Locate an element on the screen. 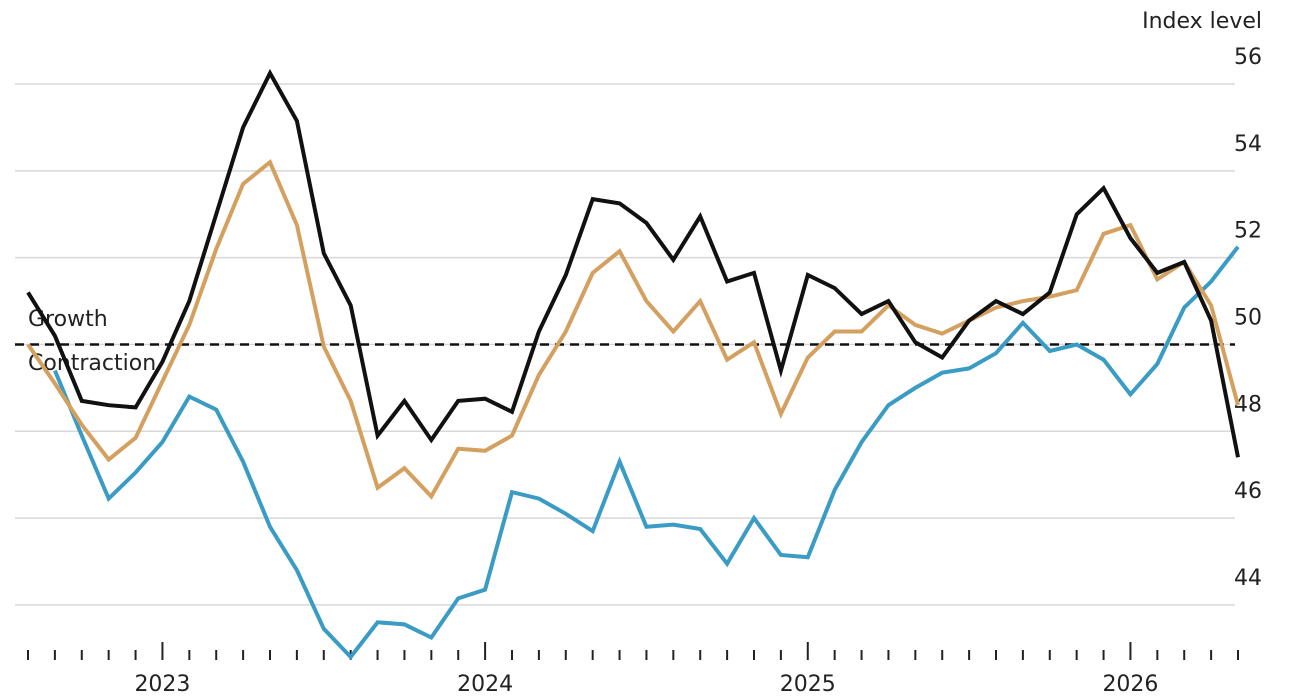 The height and width of the screenshot is (699, 1312). annotation: Contraction is located at coordinates (92, 363).